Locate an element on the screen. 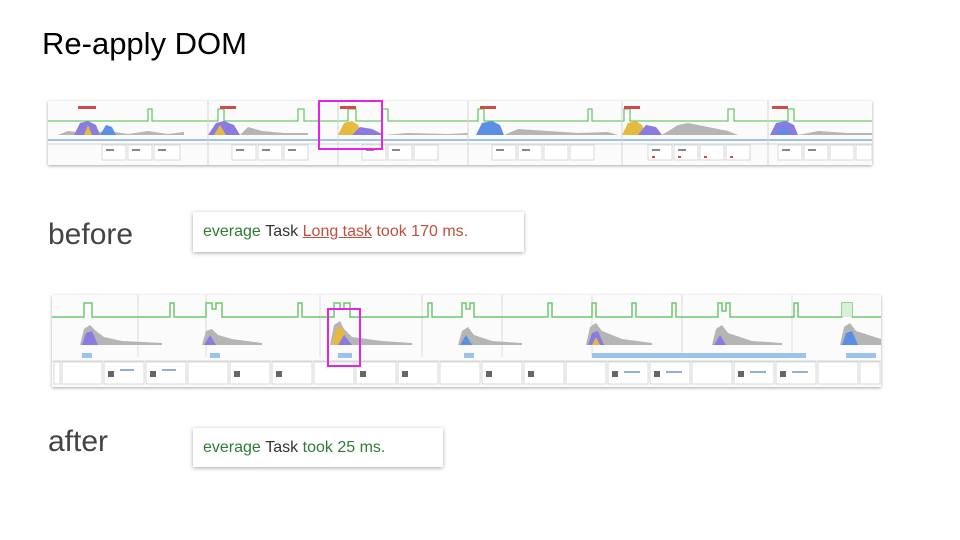 The height and width of the screenshot is (540, 960). timeline-screenshot-before is located at coordinates (460, 133).